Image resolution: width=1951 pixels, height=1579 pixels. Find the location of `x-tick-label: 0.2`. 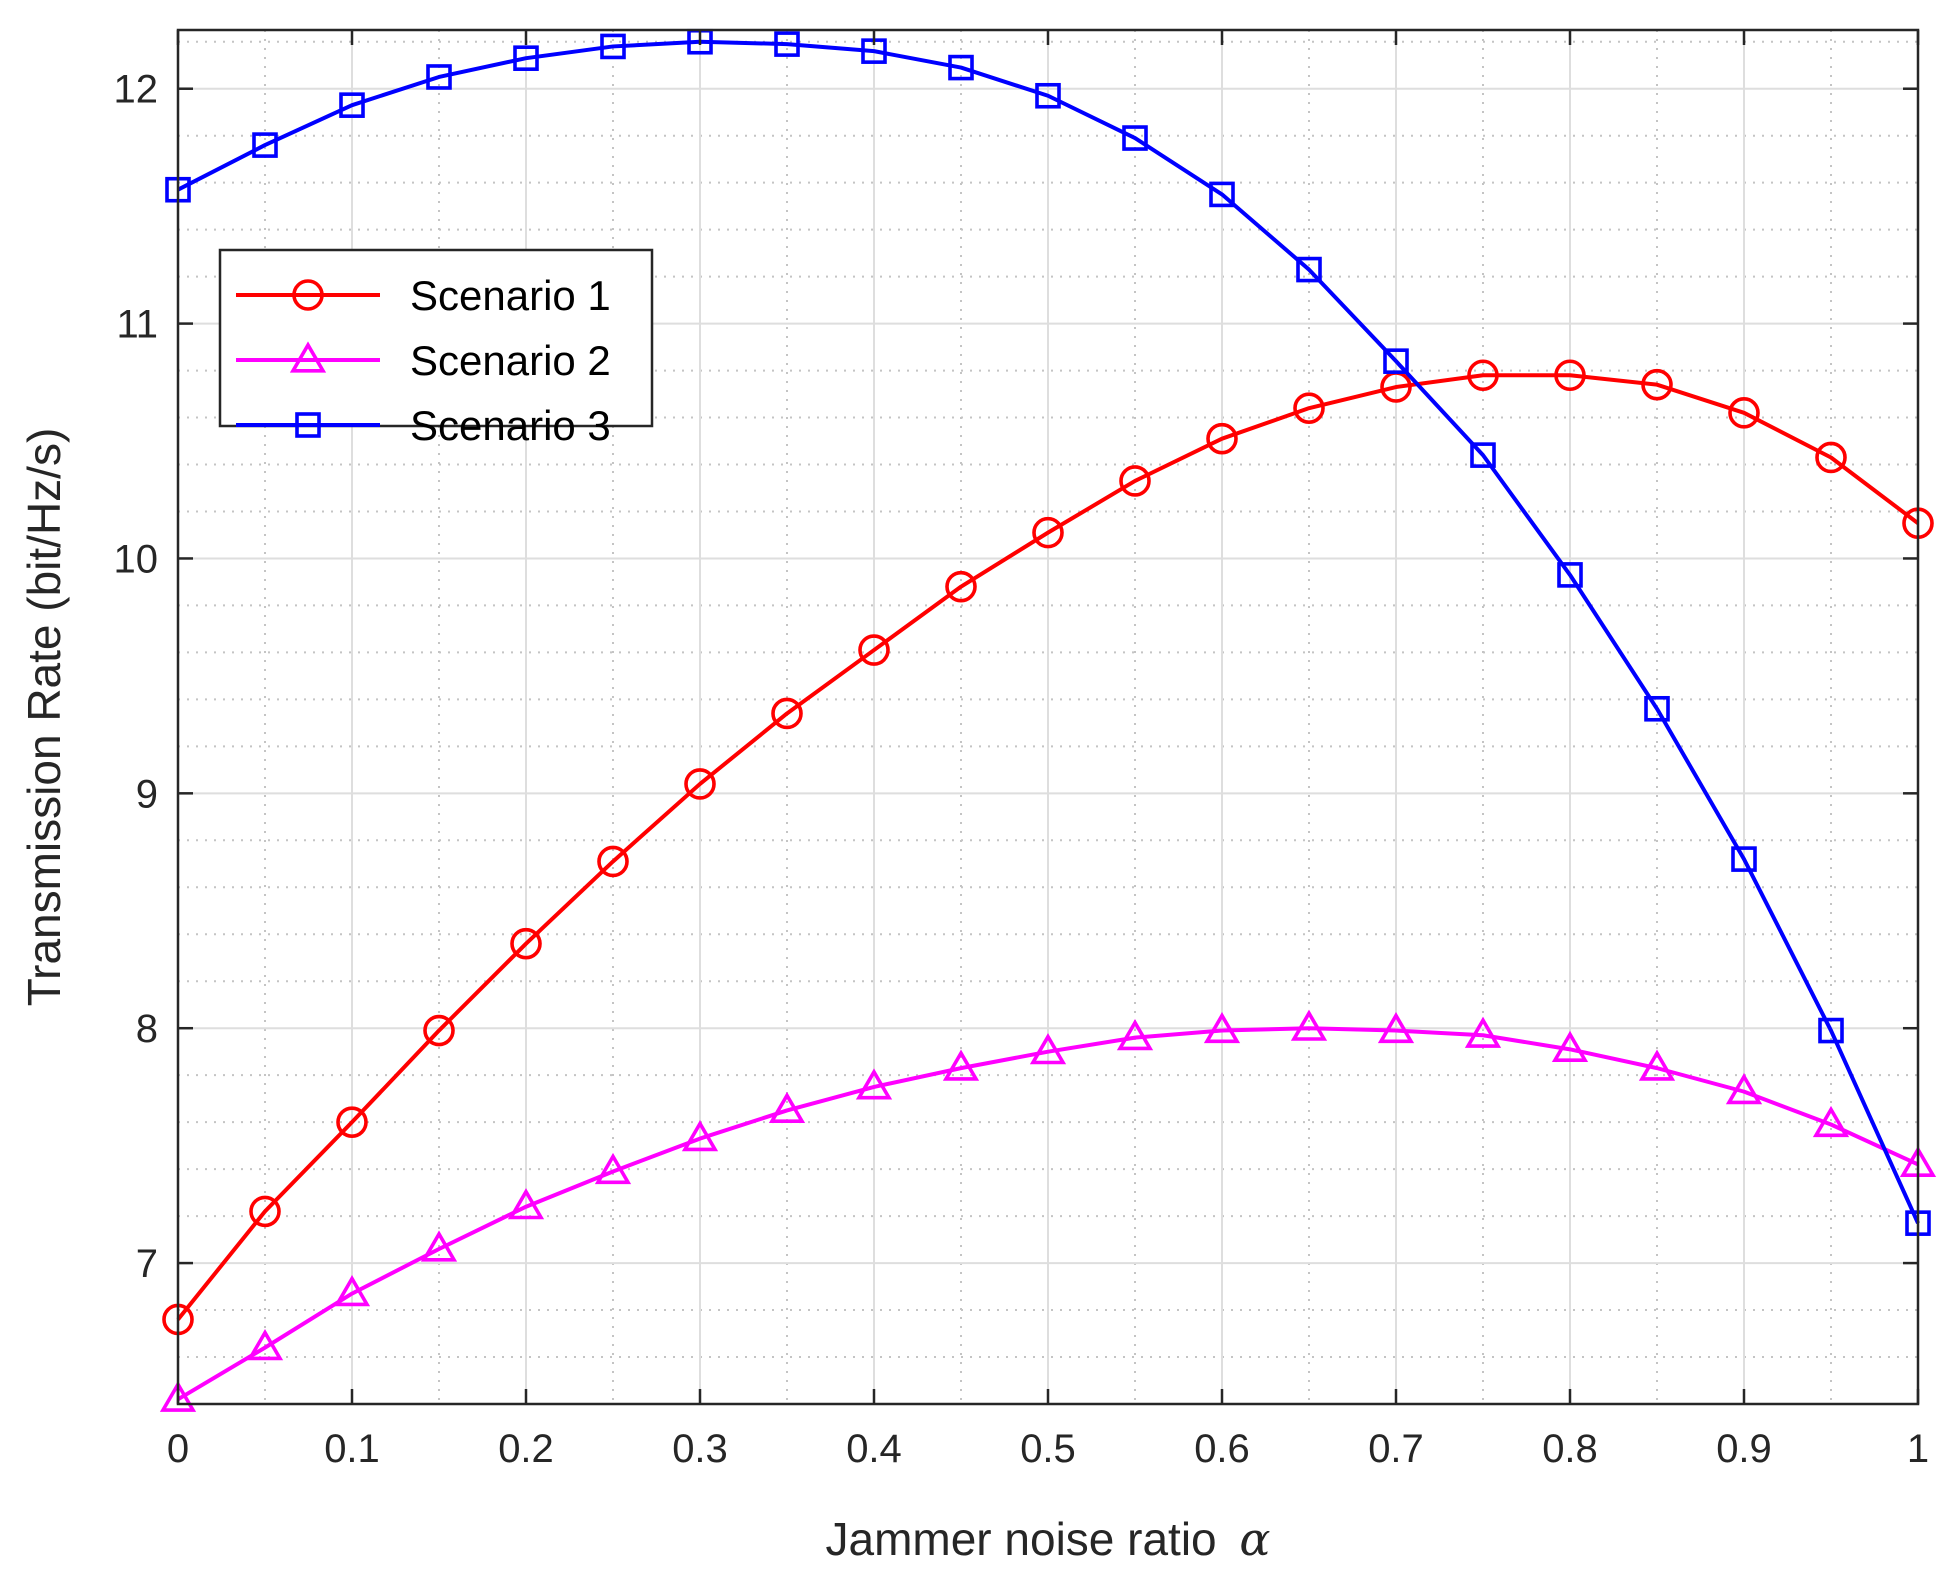

x-tick-label: 0.2 is located at coordinates (526, 1449).